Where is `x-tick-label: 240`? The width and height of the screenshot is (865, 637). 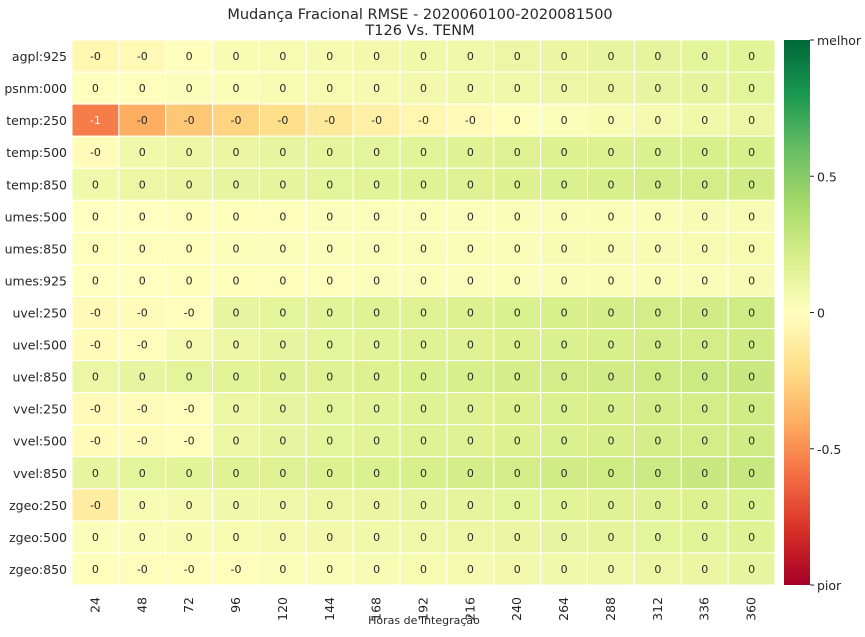 x-tick-label: 240 is located at coordinates (516, 609).